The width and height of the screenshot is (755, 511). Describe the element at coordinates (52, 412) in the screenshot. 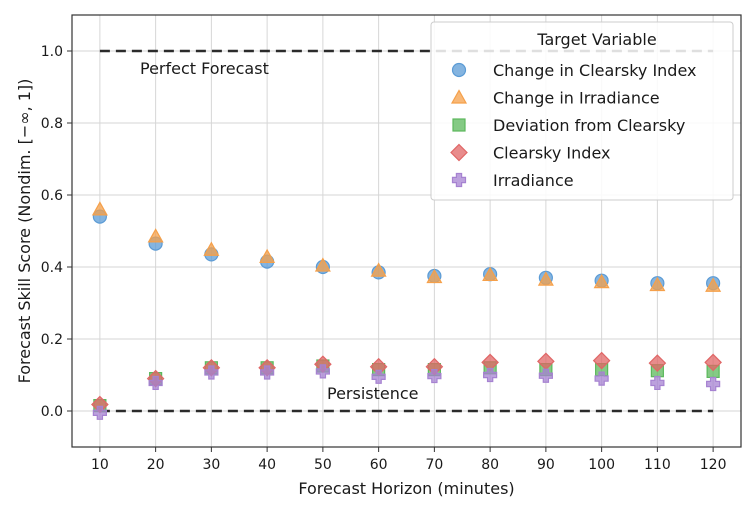

I see `y-tick-label: 0.0` at that location.